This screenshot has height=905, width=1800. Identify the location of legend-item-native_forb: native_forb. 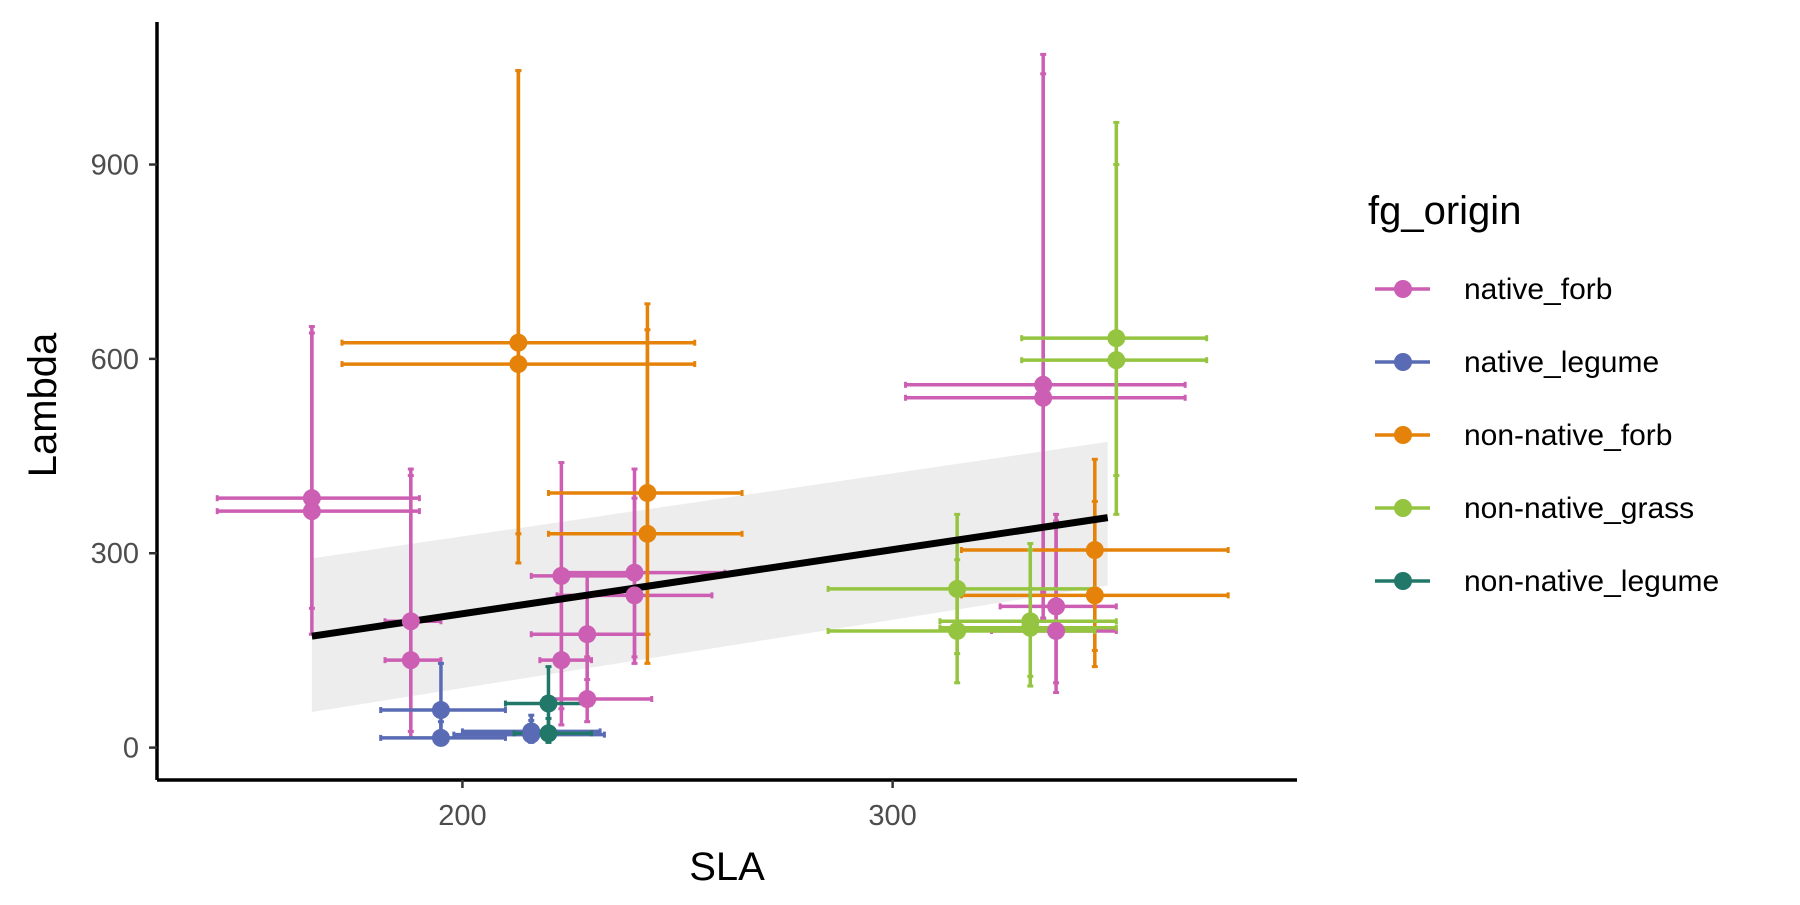
(1493, 289).